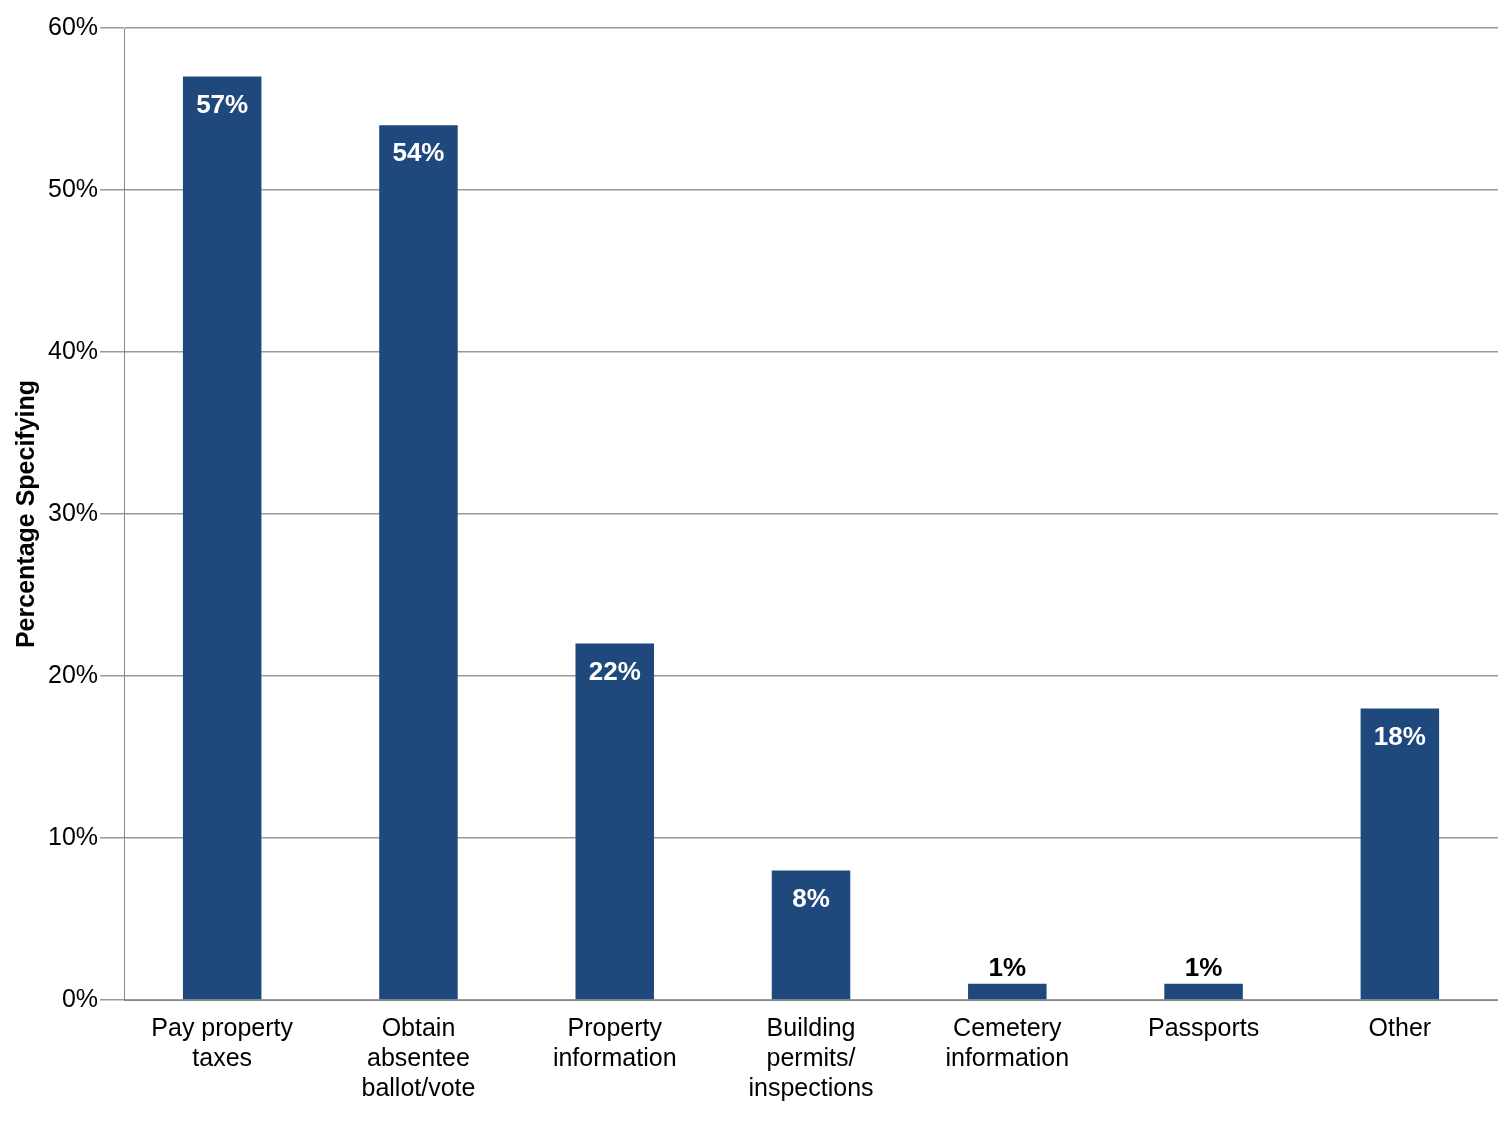 Image resolution: width=1508 pixels, height=1134 pixels. Describe the element at coordinates (24, 514) in the screenshot. I see `y-axis-title: Percentage Specifying` at that location.